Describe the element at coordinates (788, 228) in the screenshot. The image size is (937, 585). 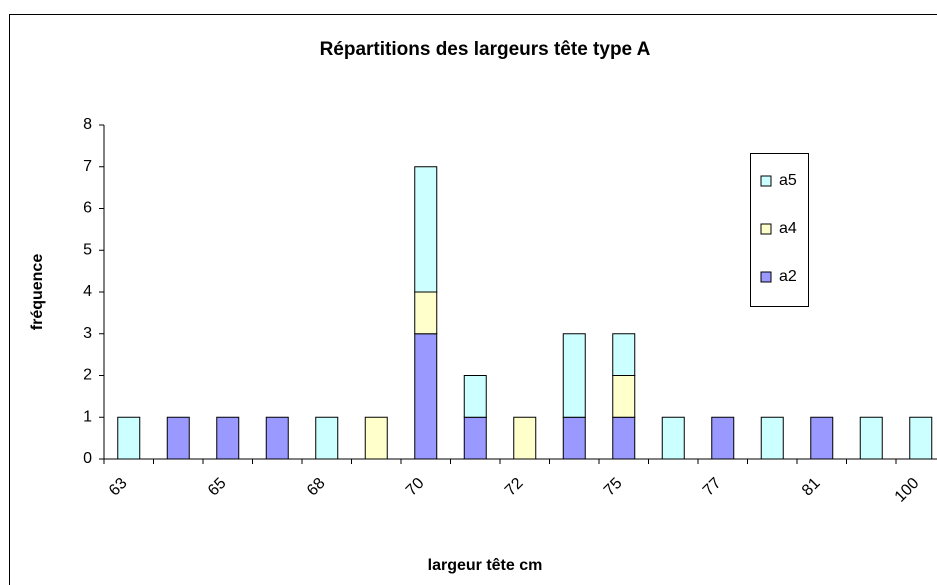
I see `legend-label: a4` at that location.